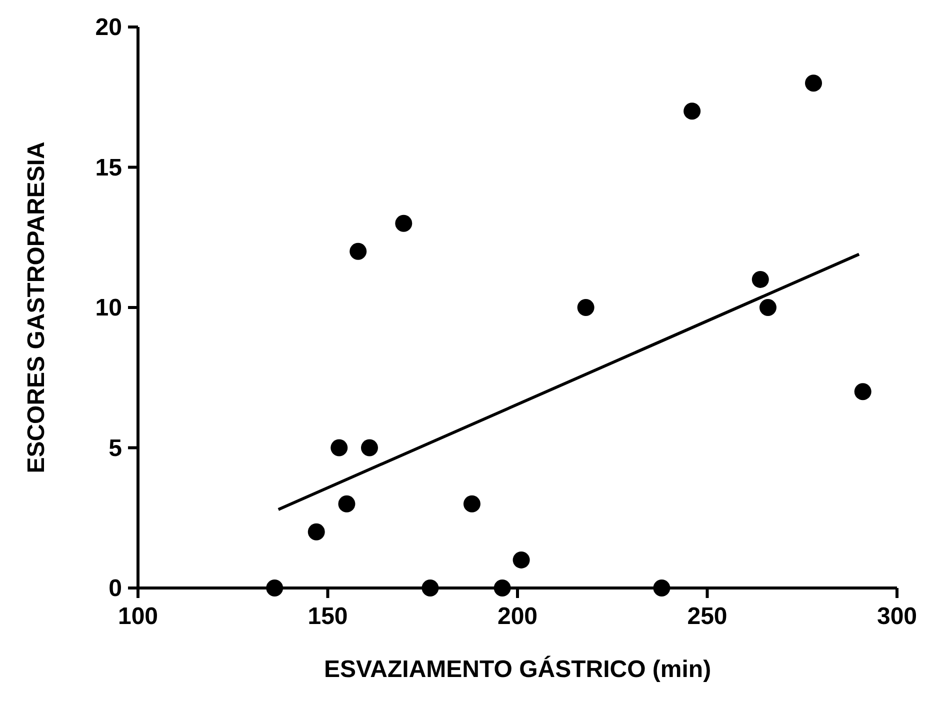 The width and height of the screenshot is (927, 705). Describe the element at coordinates (138, 616) in the screenshot. I see `x-tick-label: 100` at that location.